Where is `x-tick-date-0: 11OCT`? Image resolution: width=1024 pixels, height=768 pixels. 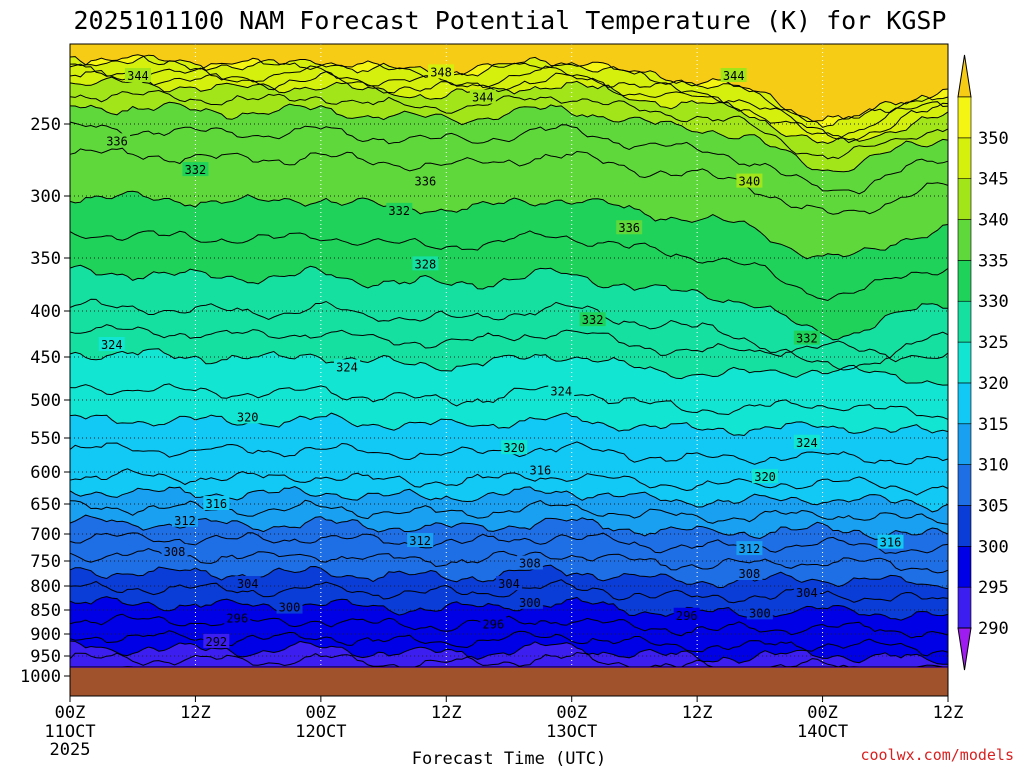 x-tick-date-0: 11OCT is located at coordinates (69, 732).